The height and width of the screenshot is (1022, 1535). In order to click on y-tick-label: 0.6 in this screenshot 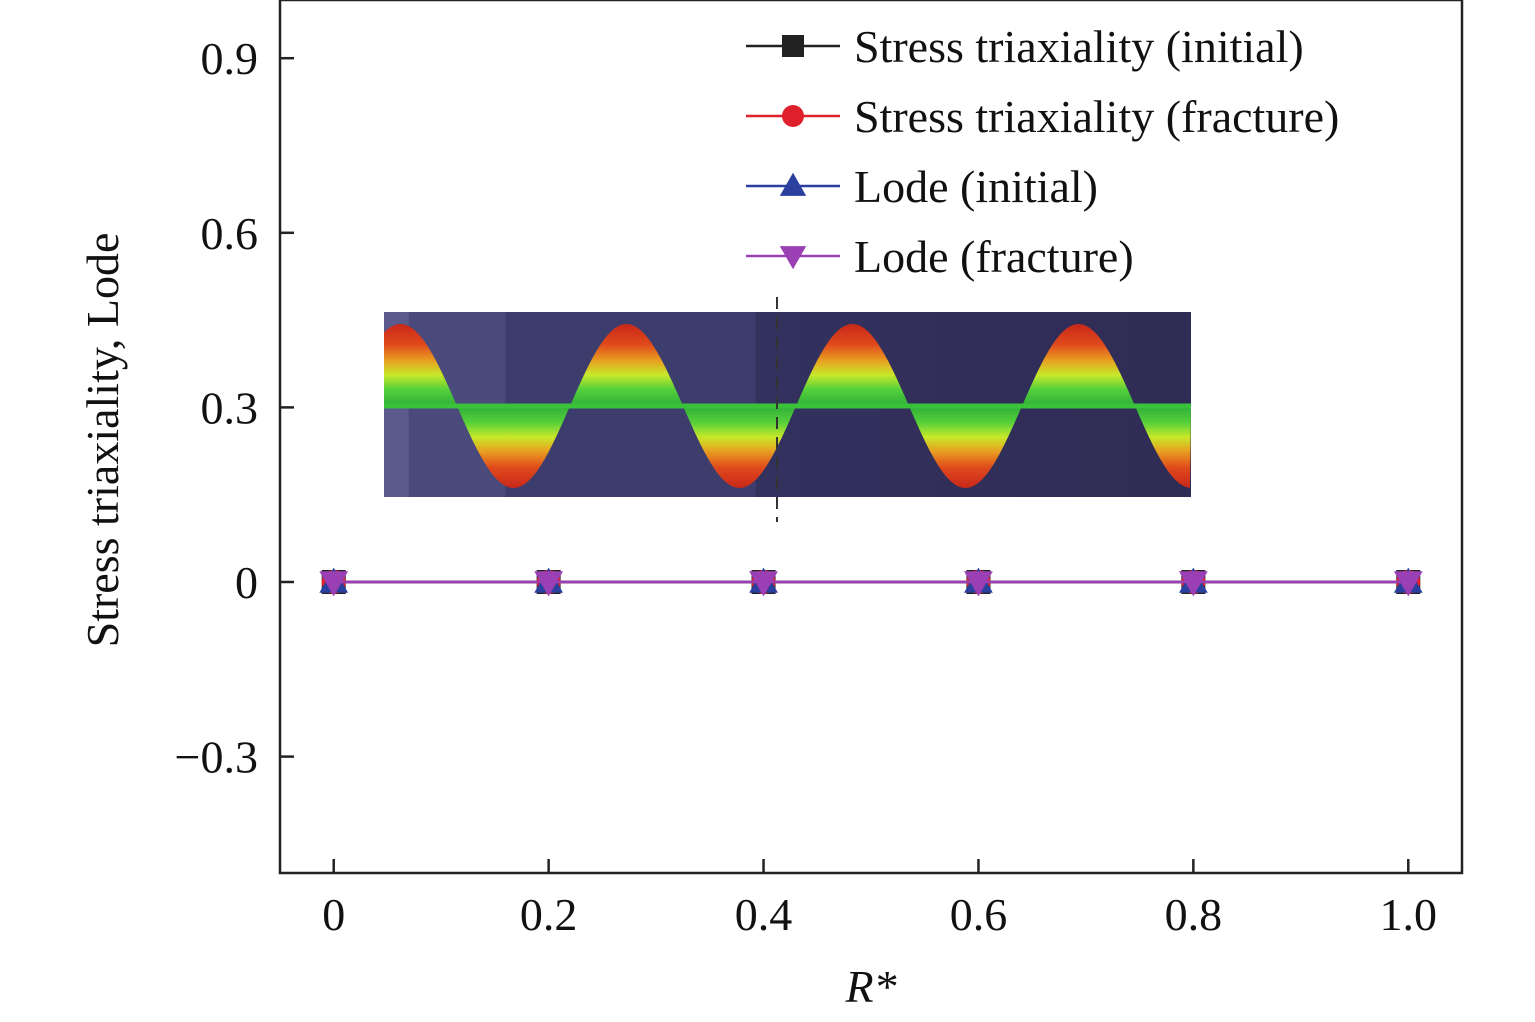, I will do `click(230, 233)`.